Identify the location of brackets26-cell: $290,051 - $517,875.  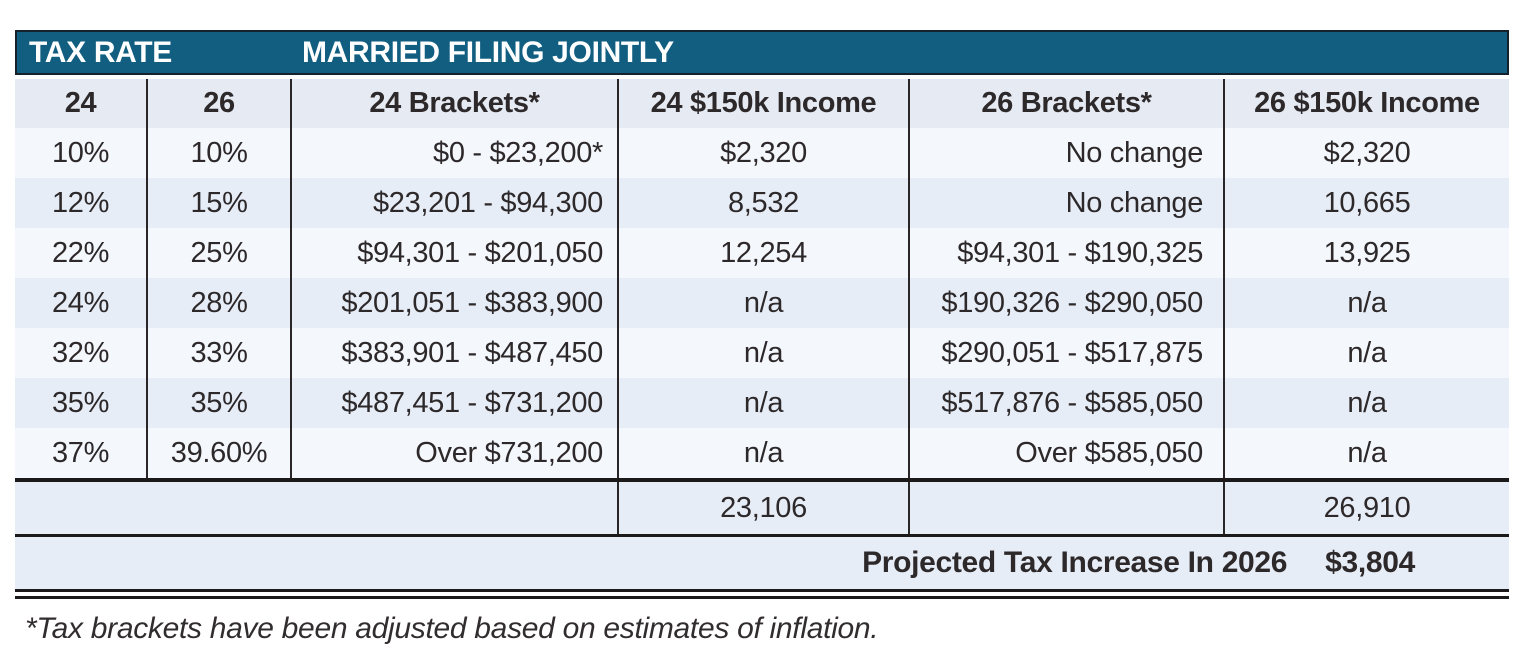
(1067, 353).